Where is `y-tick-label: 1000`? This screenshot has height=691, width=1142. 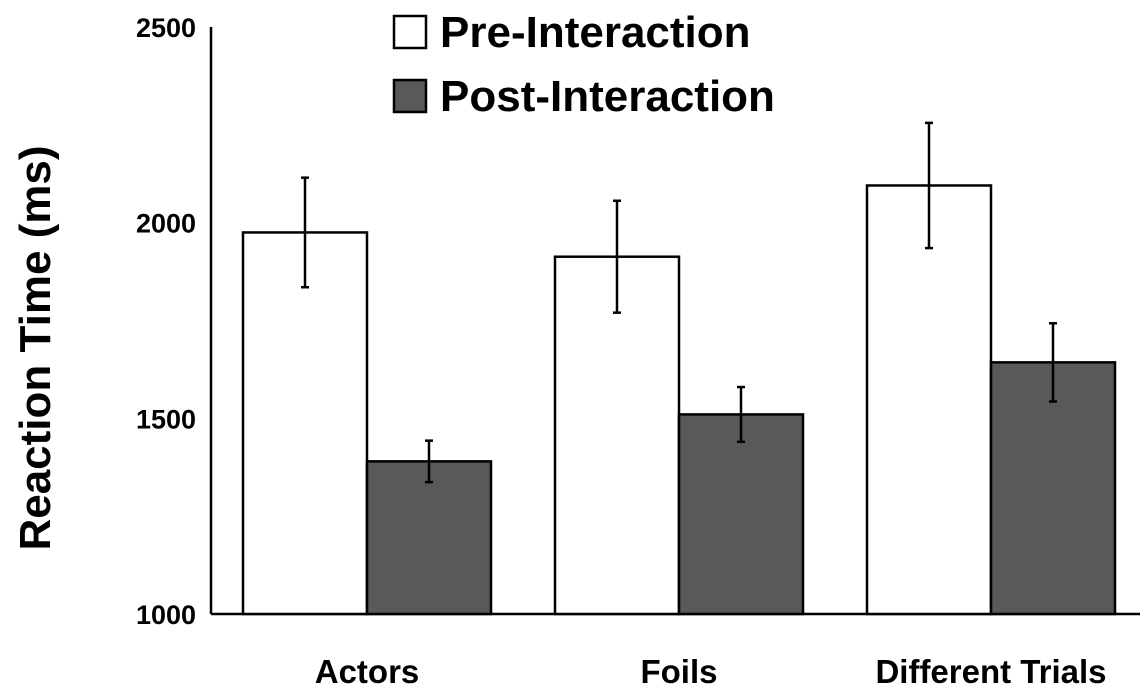
y-tick-label: 1000 is located at coordinates (166, 615).